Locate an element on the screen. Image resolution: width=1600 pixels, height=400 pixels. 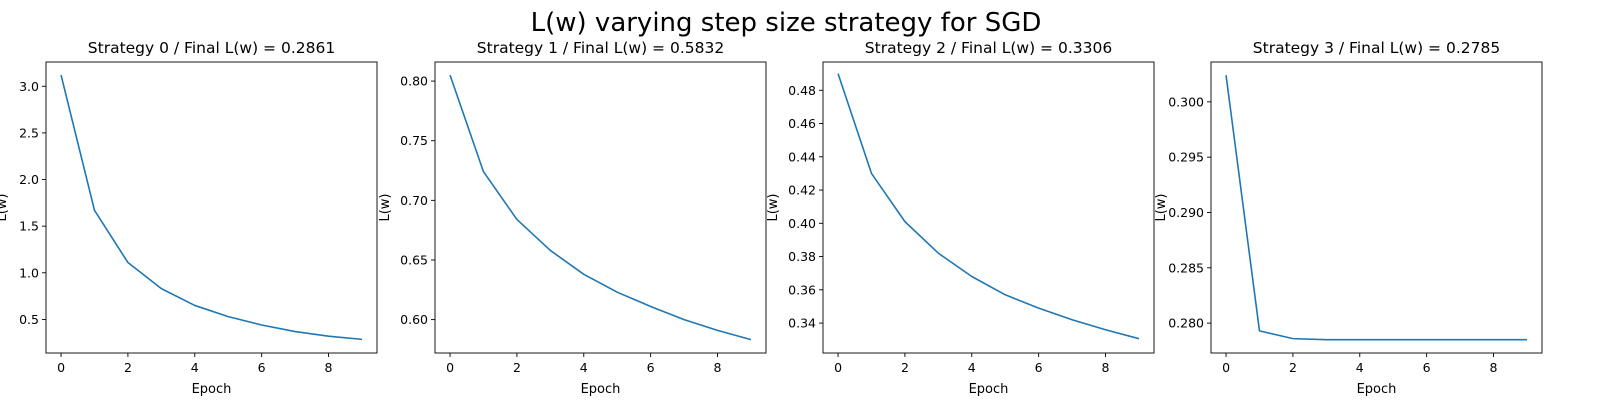
subplot-title: Strategy 1 / Final L(w) = 0.5832 is located at coordinates (600, 48).